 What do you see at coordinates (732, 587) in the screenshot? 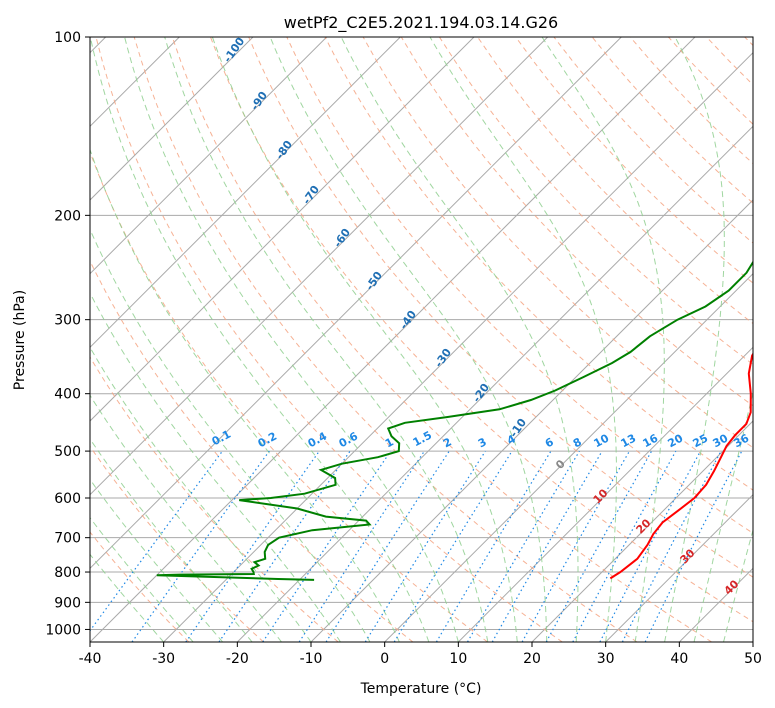
I see `moist-adiabat-label: 40` at bounding box center [732, 587].